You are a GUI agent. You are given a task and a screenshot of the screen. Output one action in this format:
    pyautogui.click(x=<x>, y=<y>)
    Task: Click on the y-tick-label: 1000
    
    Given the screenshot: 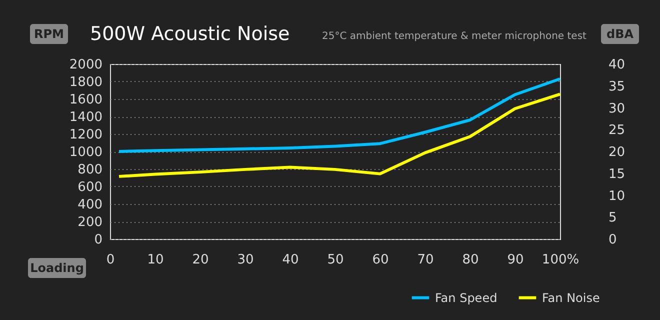 What is the action you would take?
    pyautogui.click(x=85, y=152)
    